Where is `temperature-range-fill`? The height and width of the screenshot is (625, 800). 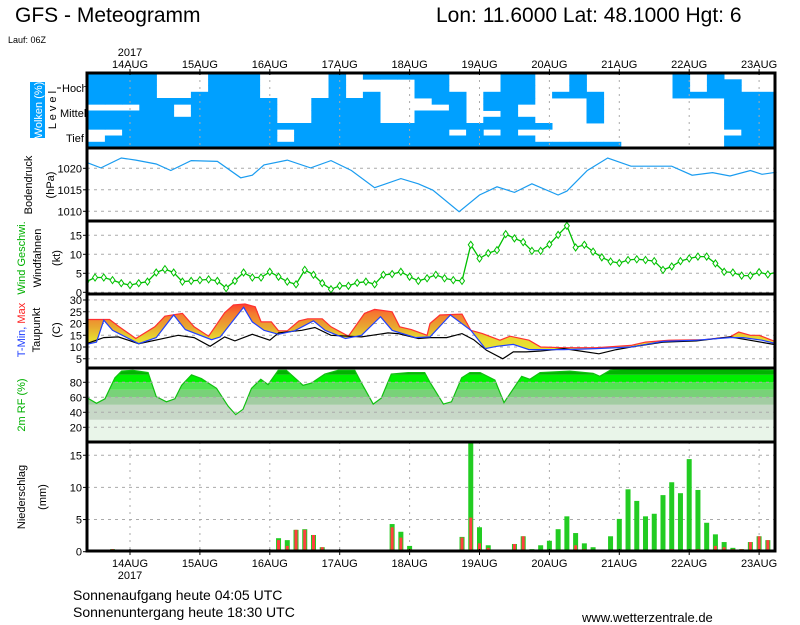
temperature-range-fill is located at coordinates (431, 327).